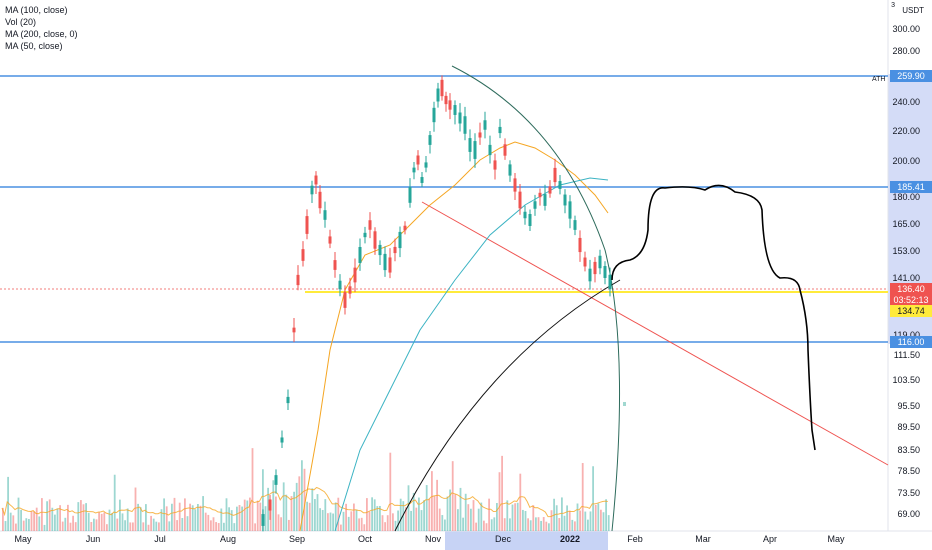 The image size is (932, 550). What do you see at coordinates (906, 131) in the screenshot?
I see `y-tick-label: 220.00` at bounding box center [906, 131].